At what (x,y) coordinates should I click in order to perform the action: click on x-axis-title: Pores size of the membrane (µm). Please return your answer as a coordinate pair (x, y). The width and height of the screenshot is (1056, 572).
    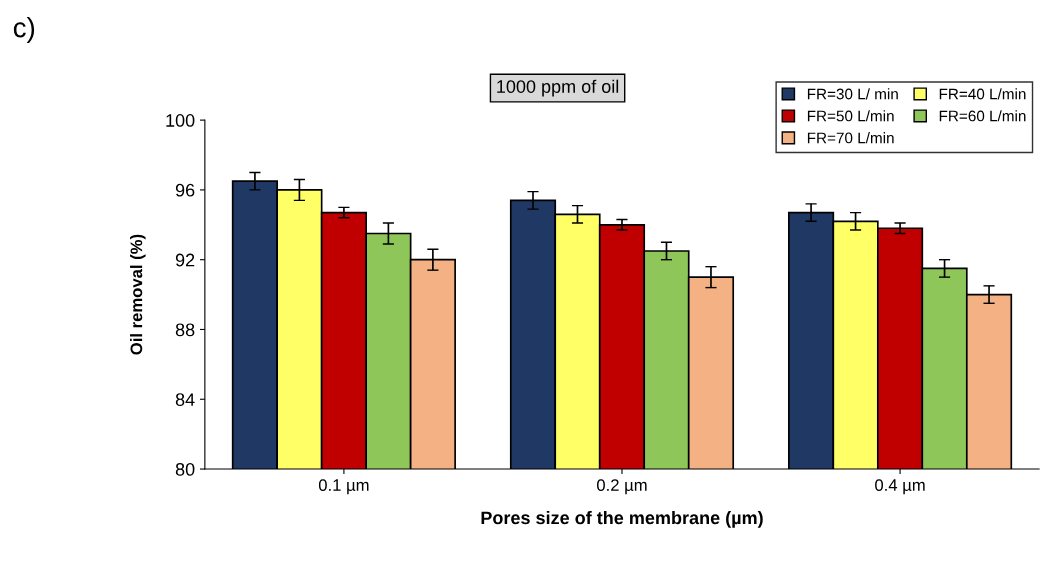
    Looking at the image, I should click on (622, 519).